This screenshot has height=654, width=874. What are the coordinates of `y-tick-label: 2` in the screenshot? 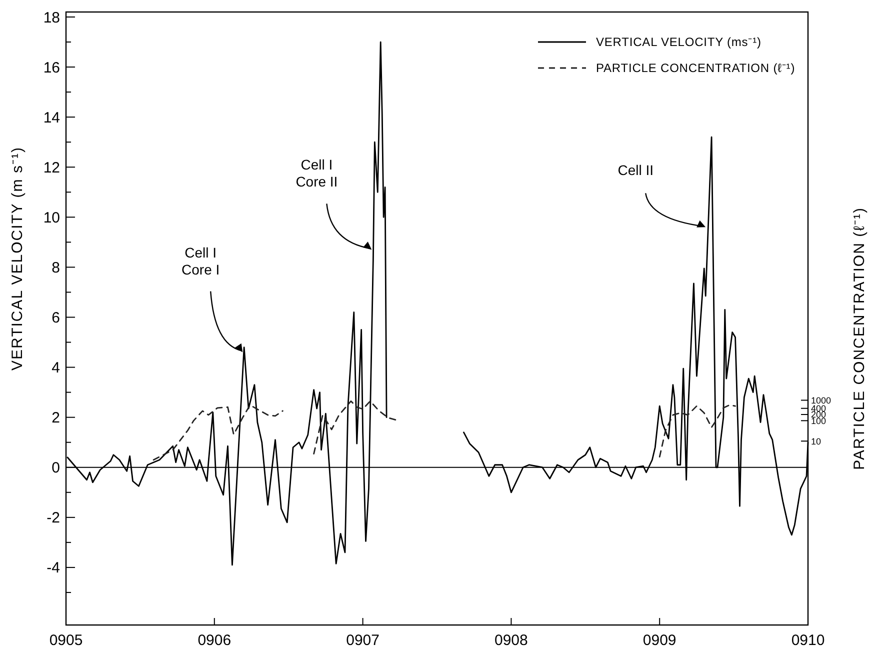 It's located at (56, 418).